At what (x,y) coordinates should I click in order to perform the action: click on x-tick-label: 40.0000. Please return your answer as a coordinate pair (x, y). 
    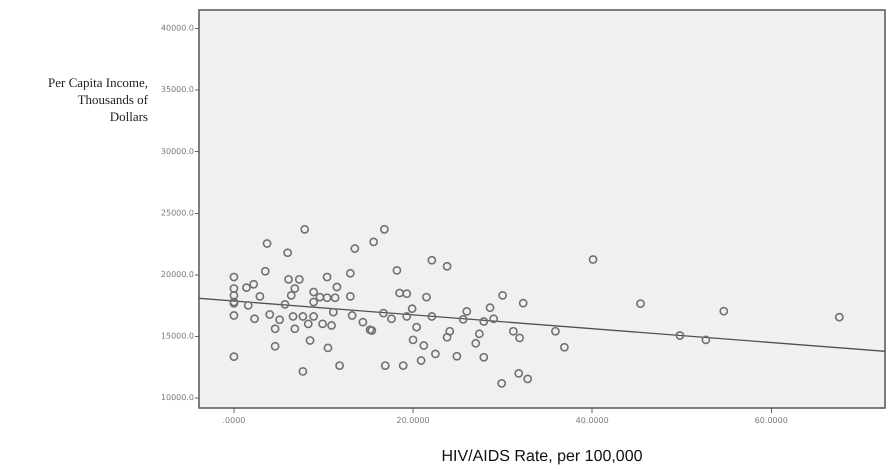
    Looking at the image, I should click on (592, 420).